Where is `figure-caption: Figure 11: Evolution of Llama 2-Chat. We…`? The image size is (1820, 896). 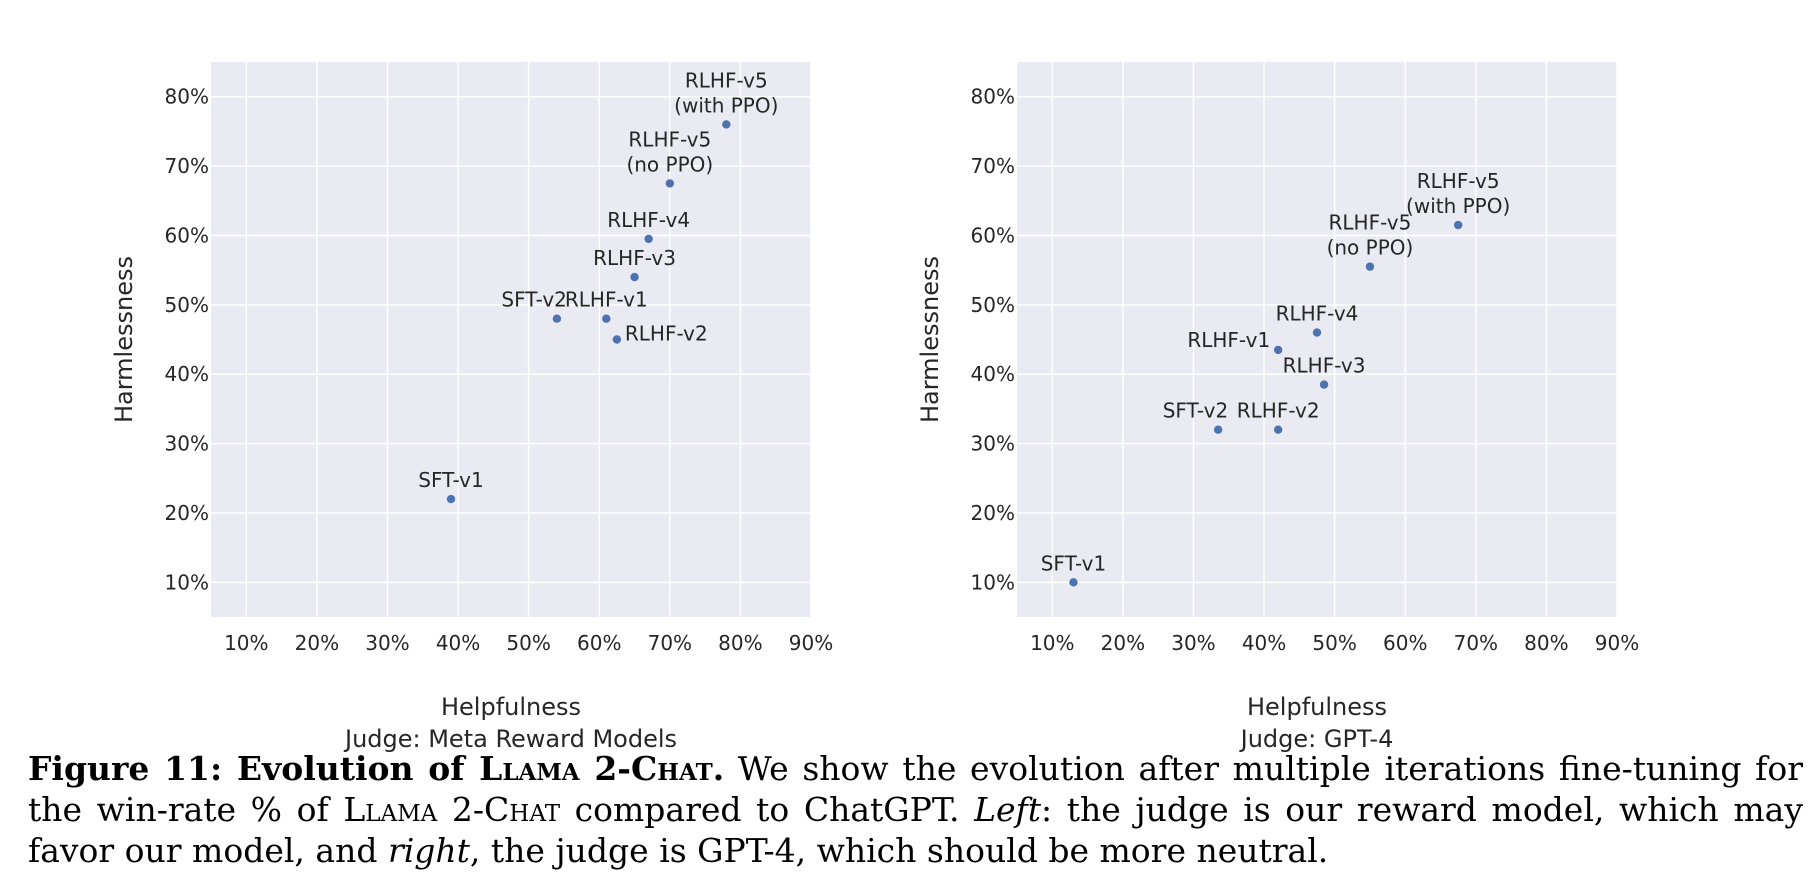 figure-caption: Figure 11: Evolution of Llama 2-Chat. We… is located at coordinates (915, 809).